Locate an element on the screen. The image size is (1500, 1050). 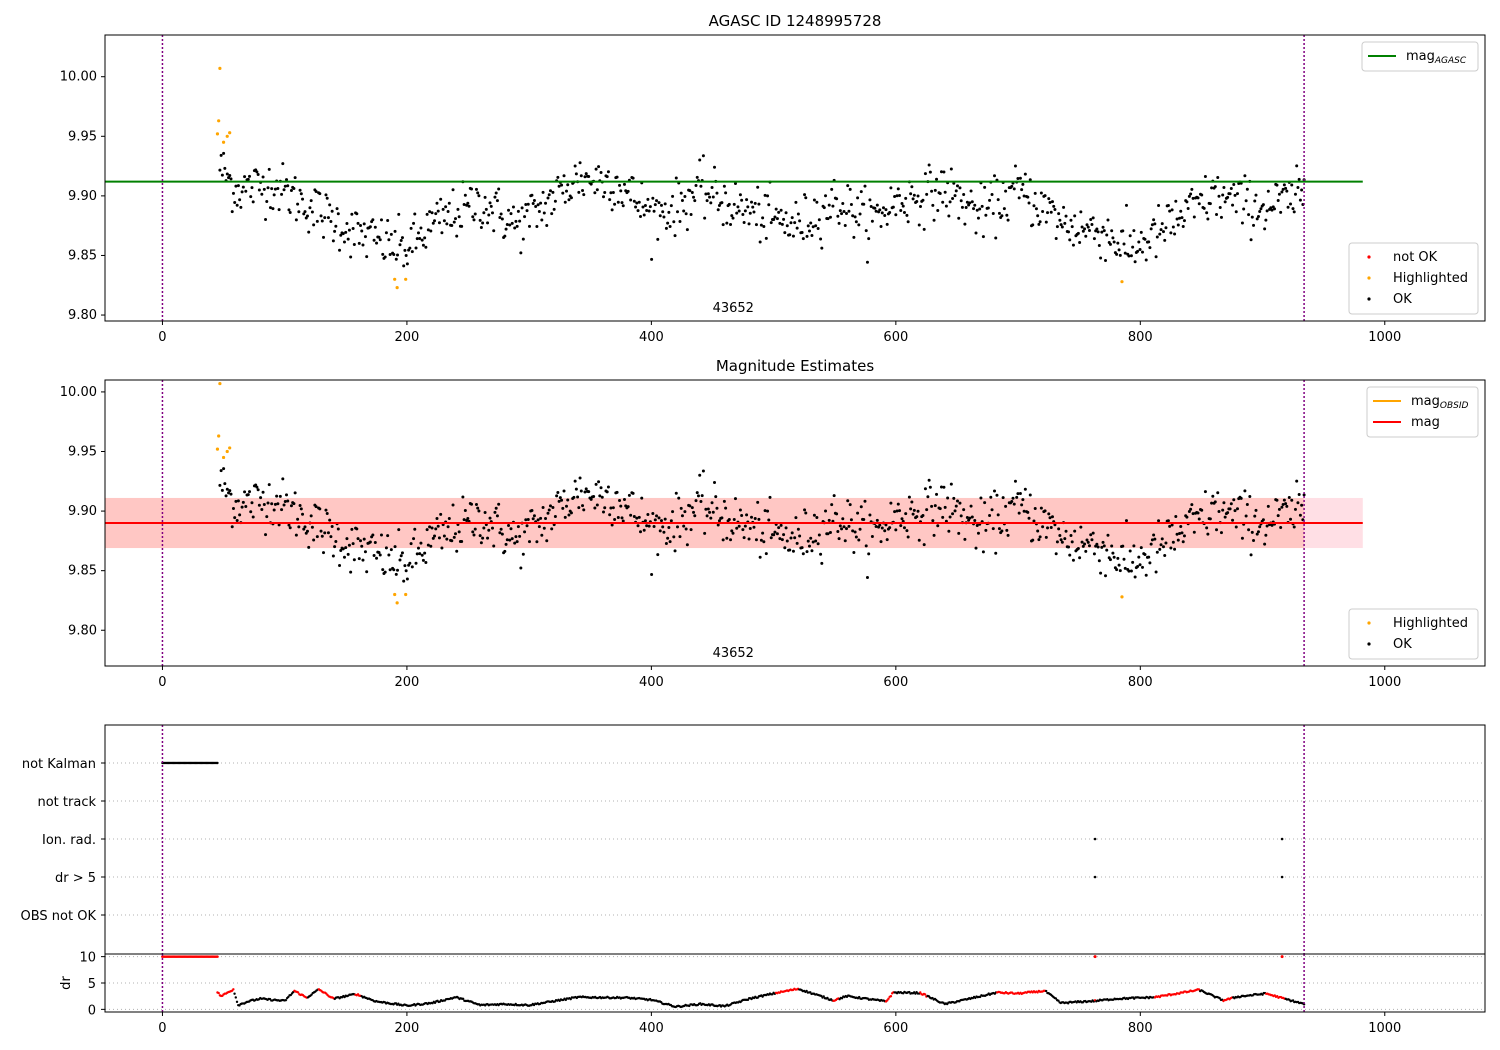
y-axis-label: dr is located at coordinates (66, 983).